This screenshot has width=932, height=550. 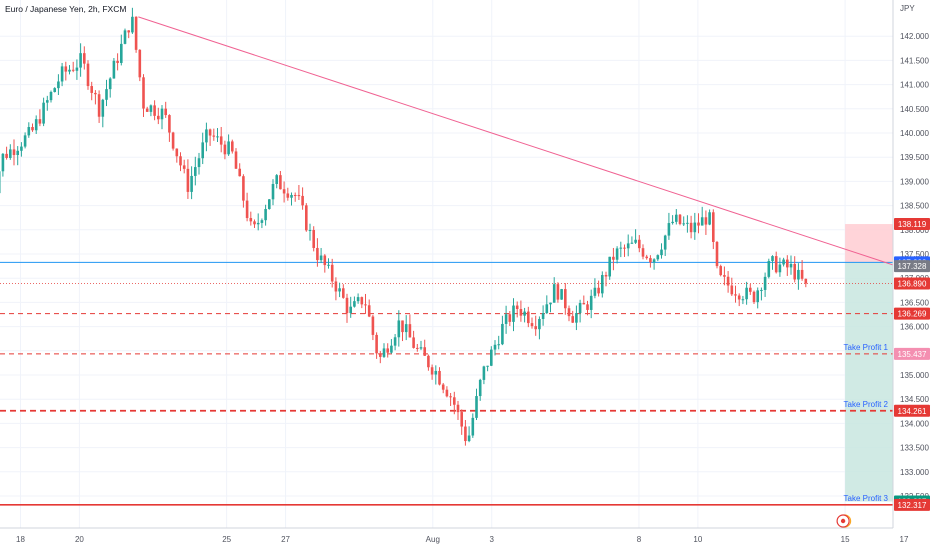 I want to click on economic-event-dot-icon, so click(x=843, y=521).